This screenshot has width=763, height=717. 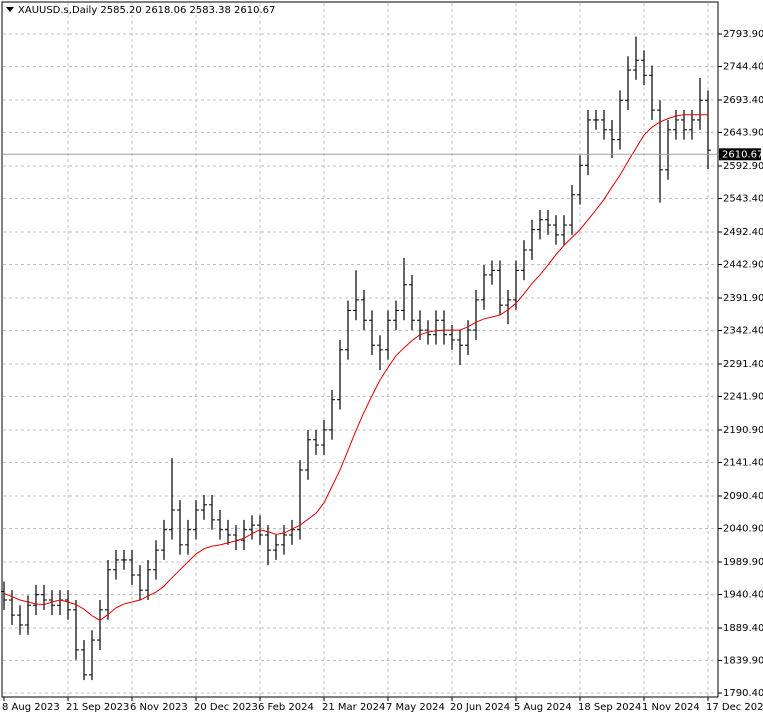 What do you see at coordinates (743, 462) in the screenshot?
I see `y-tick-label: 2141.40` at bounding box center [743, 462].